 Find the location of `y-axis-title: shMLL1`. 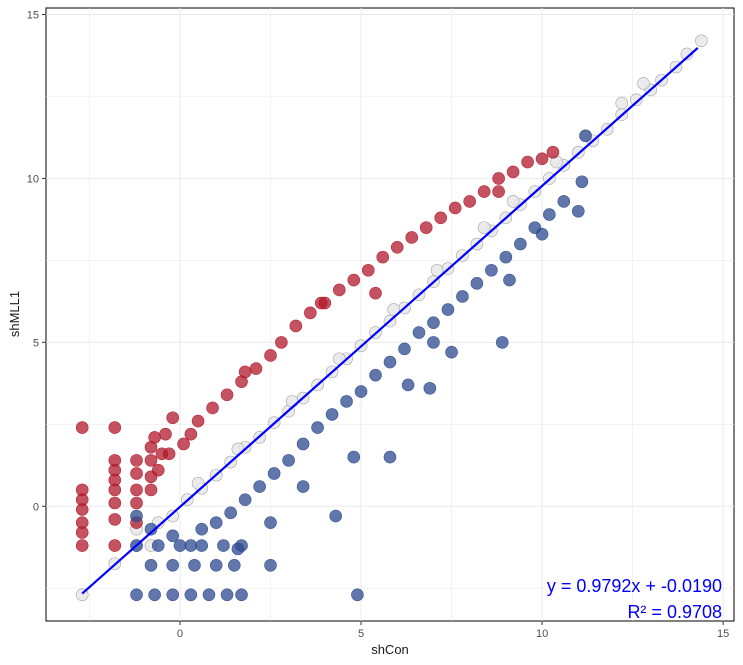

y-axis-title: shMLL1 is located at coordinates (14, 314).